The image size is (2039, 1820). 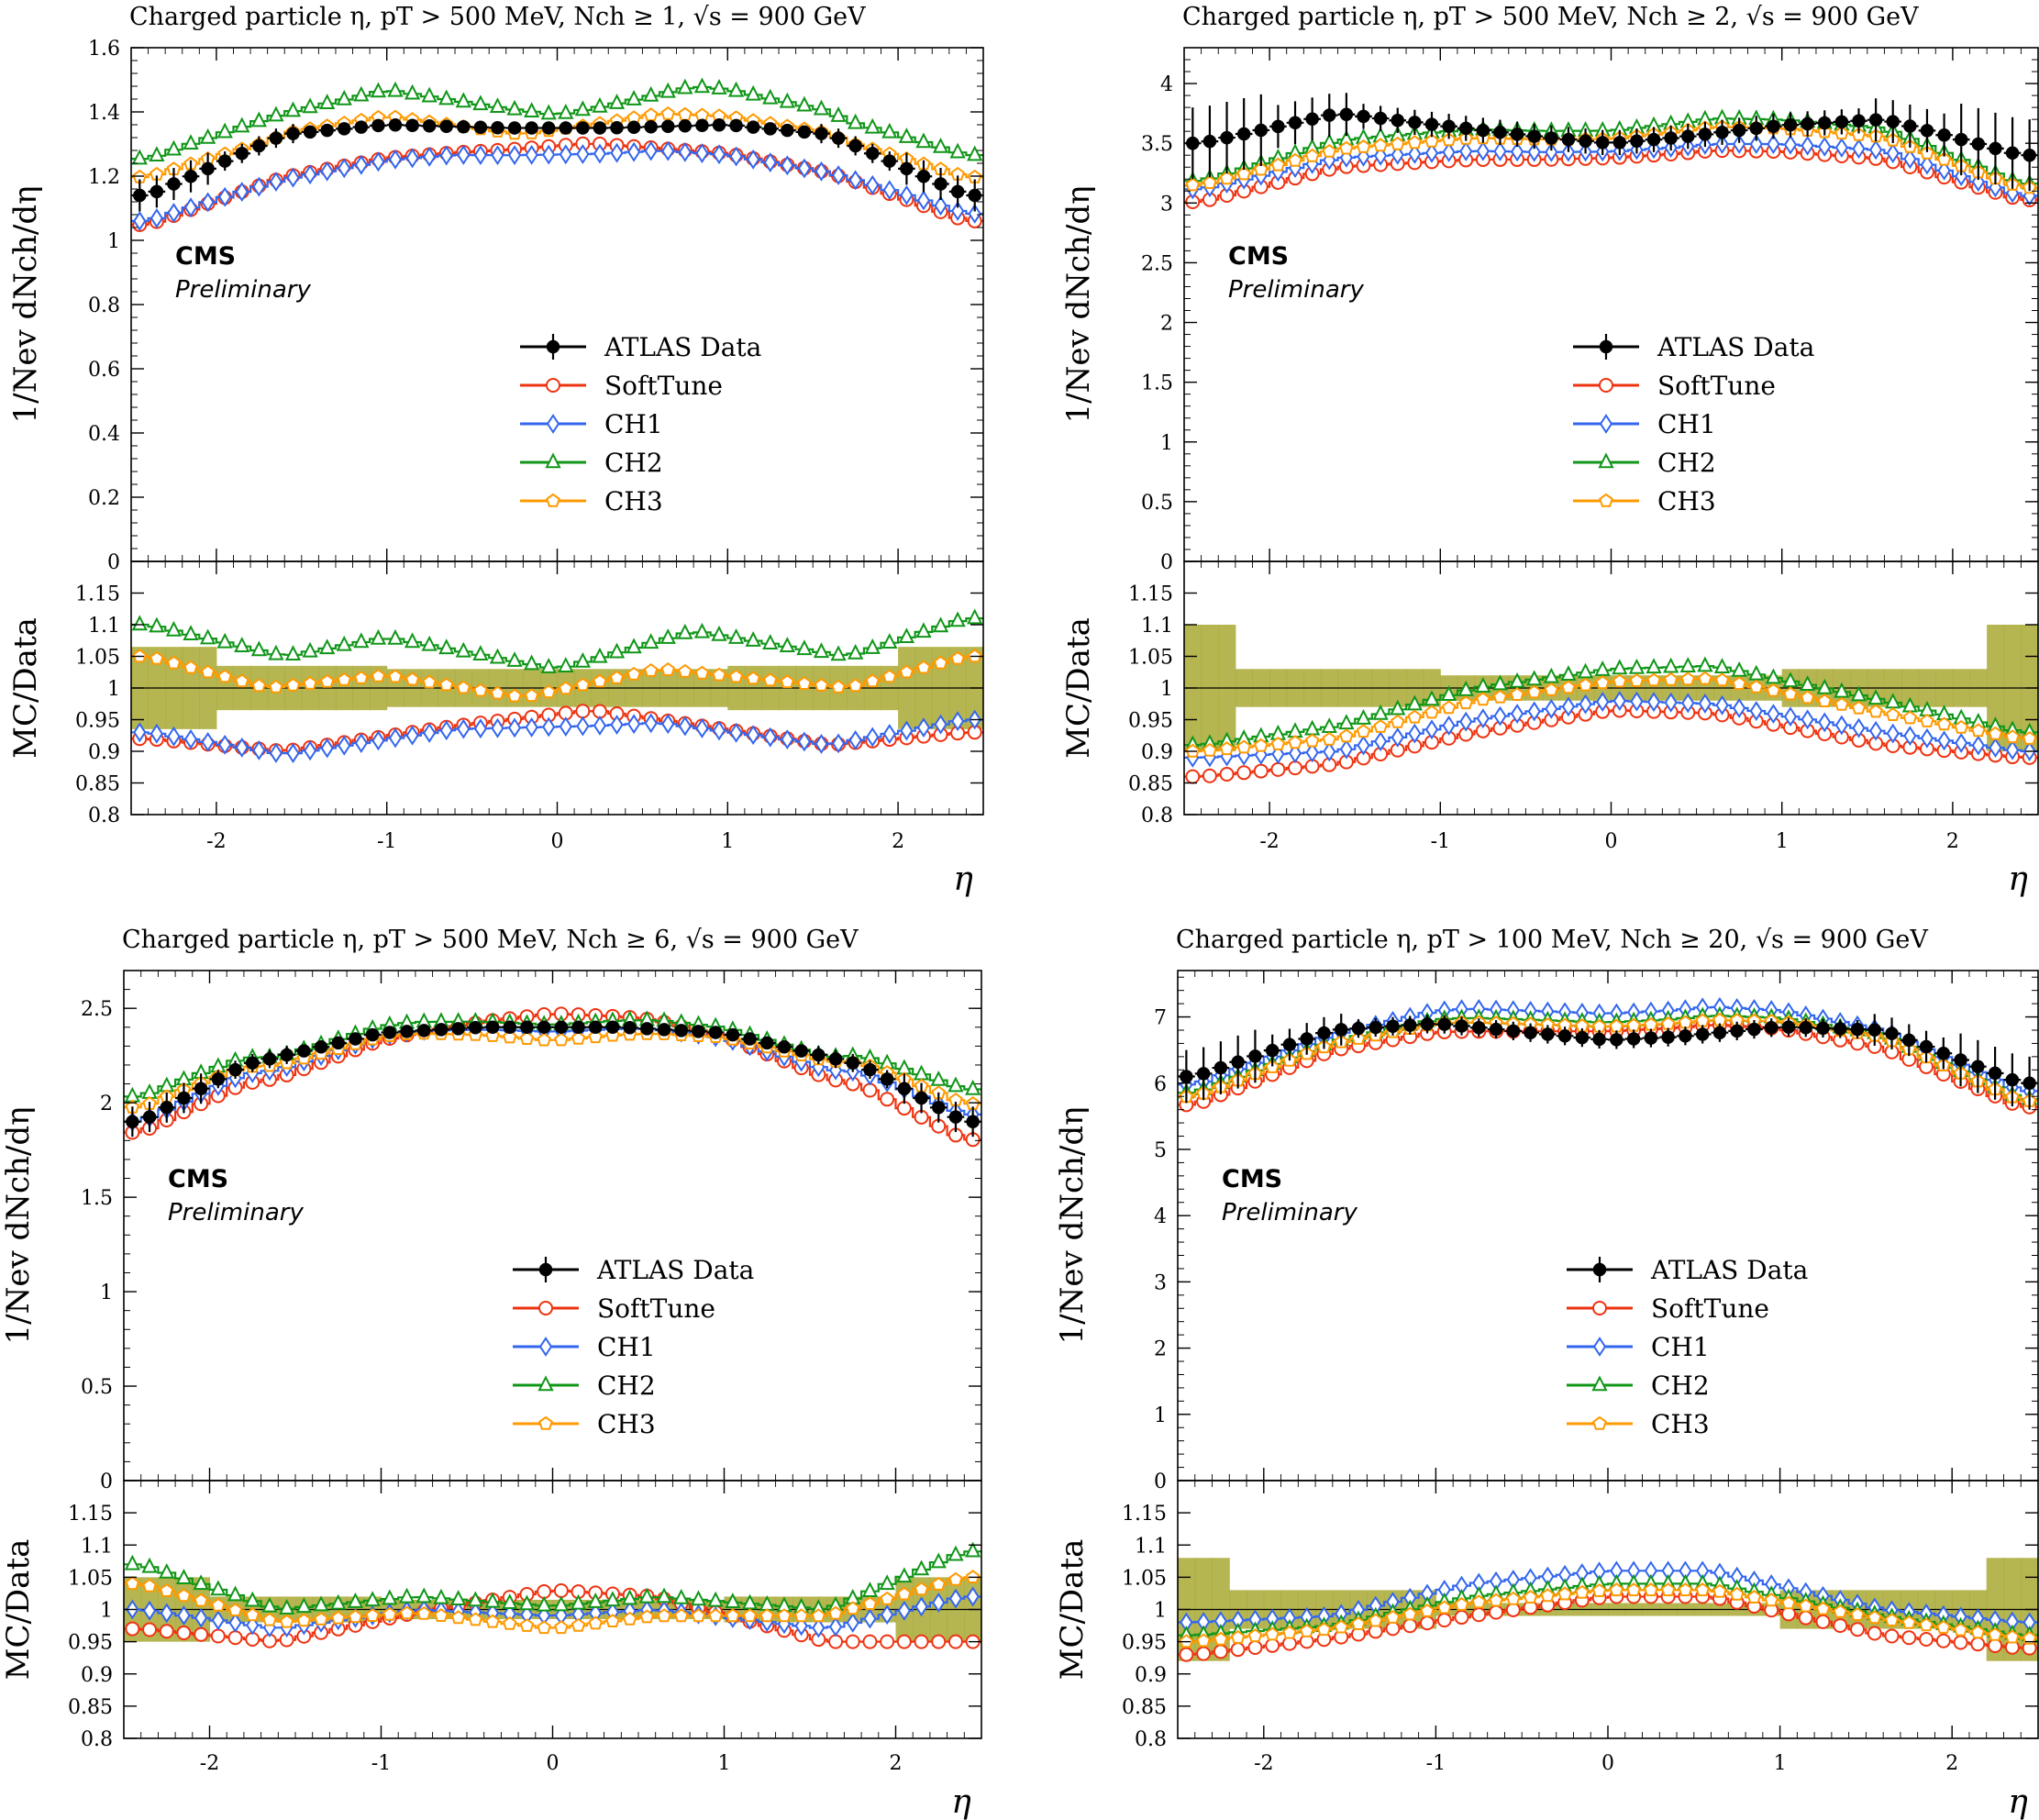 What do you see at coordinates (614, 1308) in the screenshot?
I see `legend-item-softtune: SoftTune` at bounding box center [614, 1308].